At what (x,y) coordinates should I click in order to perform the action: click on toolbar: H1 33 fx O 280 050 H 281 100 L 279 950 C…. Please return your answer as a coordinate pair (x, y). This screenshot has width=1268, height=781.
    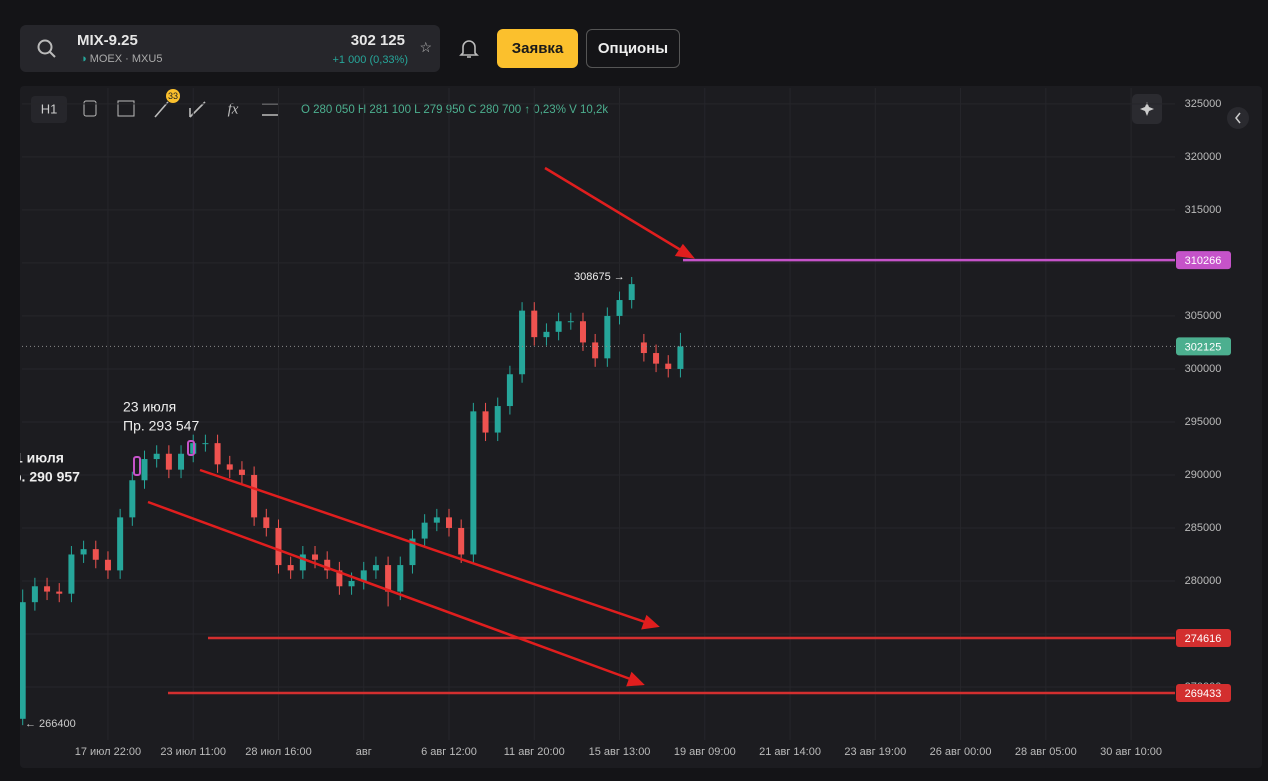
    Looking at the image, I should click on (640, 109).